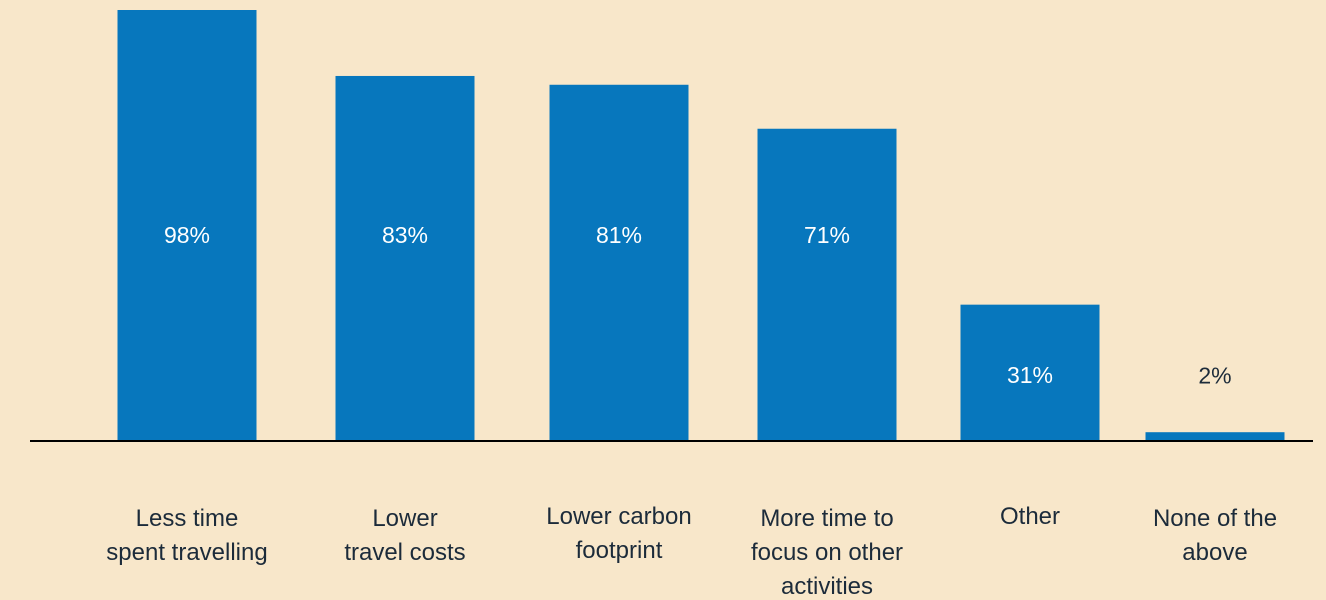 The image size is (1326, 600). I want to click on category-label-line: More time to, so click(826, 518).